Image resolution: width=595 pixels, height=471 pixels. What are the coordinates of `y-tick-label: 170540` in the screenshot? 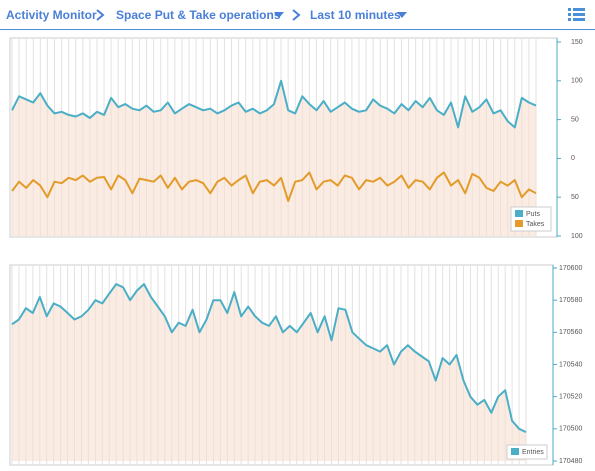 It's located at (570, 364).